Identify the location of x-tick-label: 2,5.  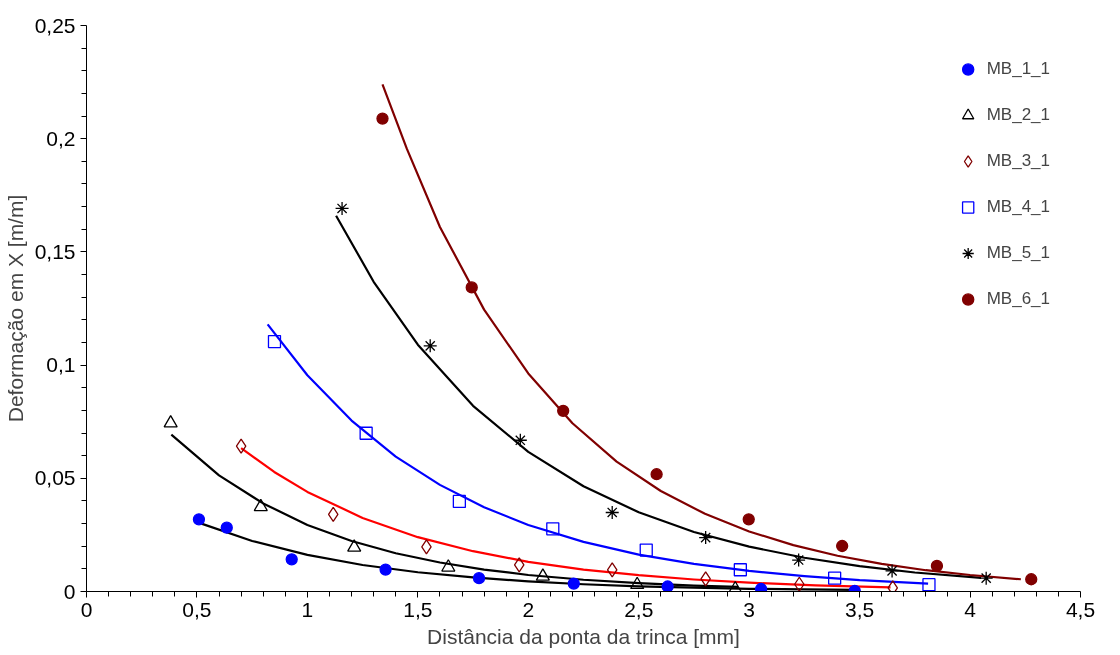
(639, 609).